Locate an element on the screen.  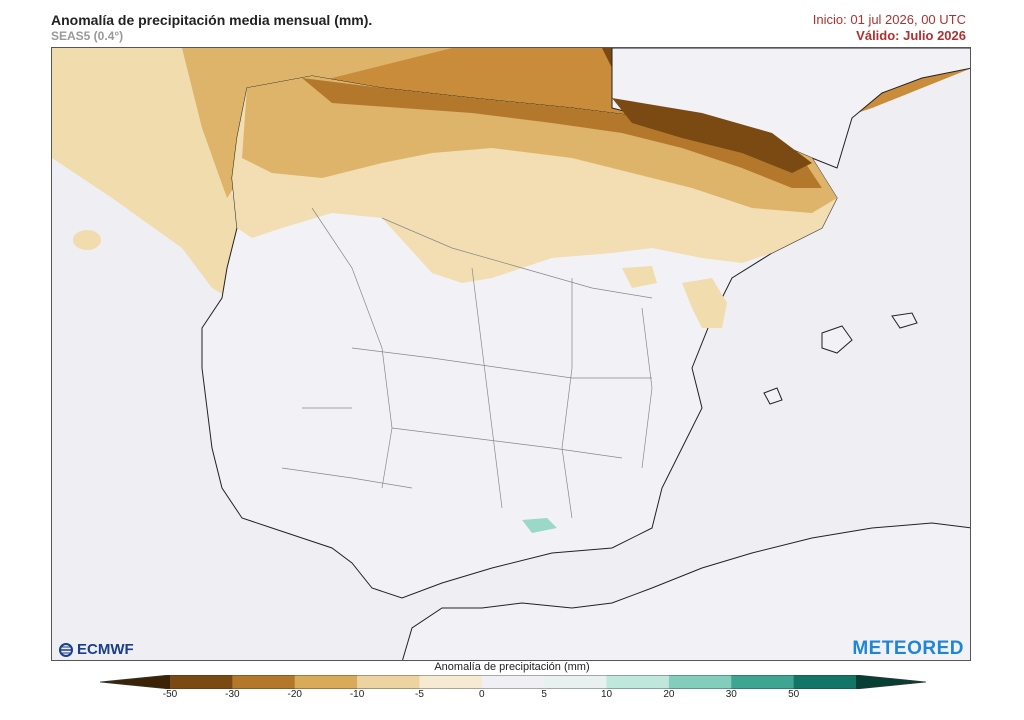
valid-period: Válido: Julio 2026 is located at coordinates (911, 35).